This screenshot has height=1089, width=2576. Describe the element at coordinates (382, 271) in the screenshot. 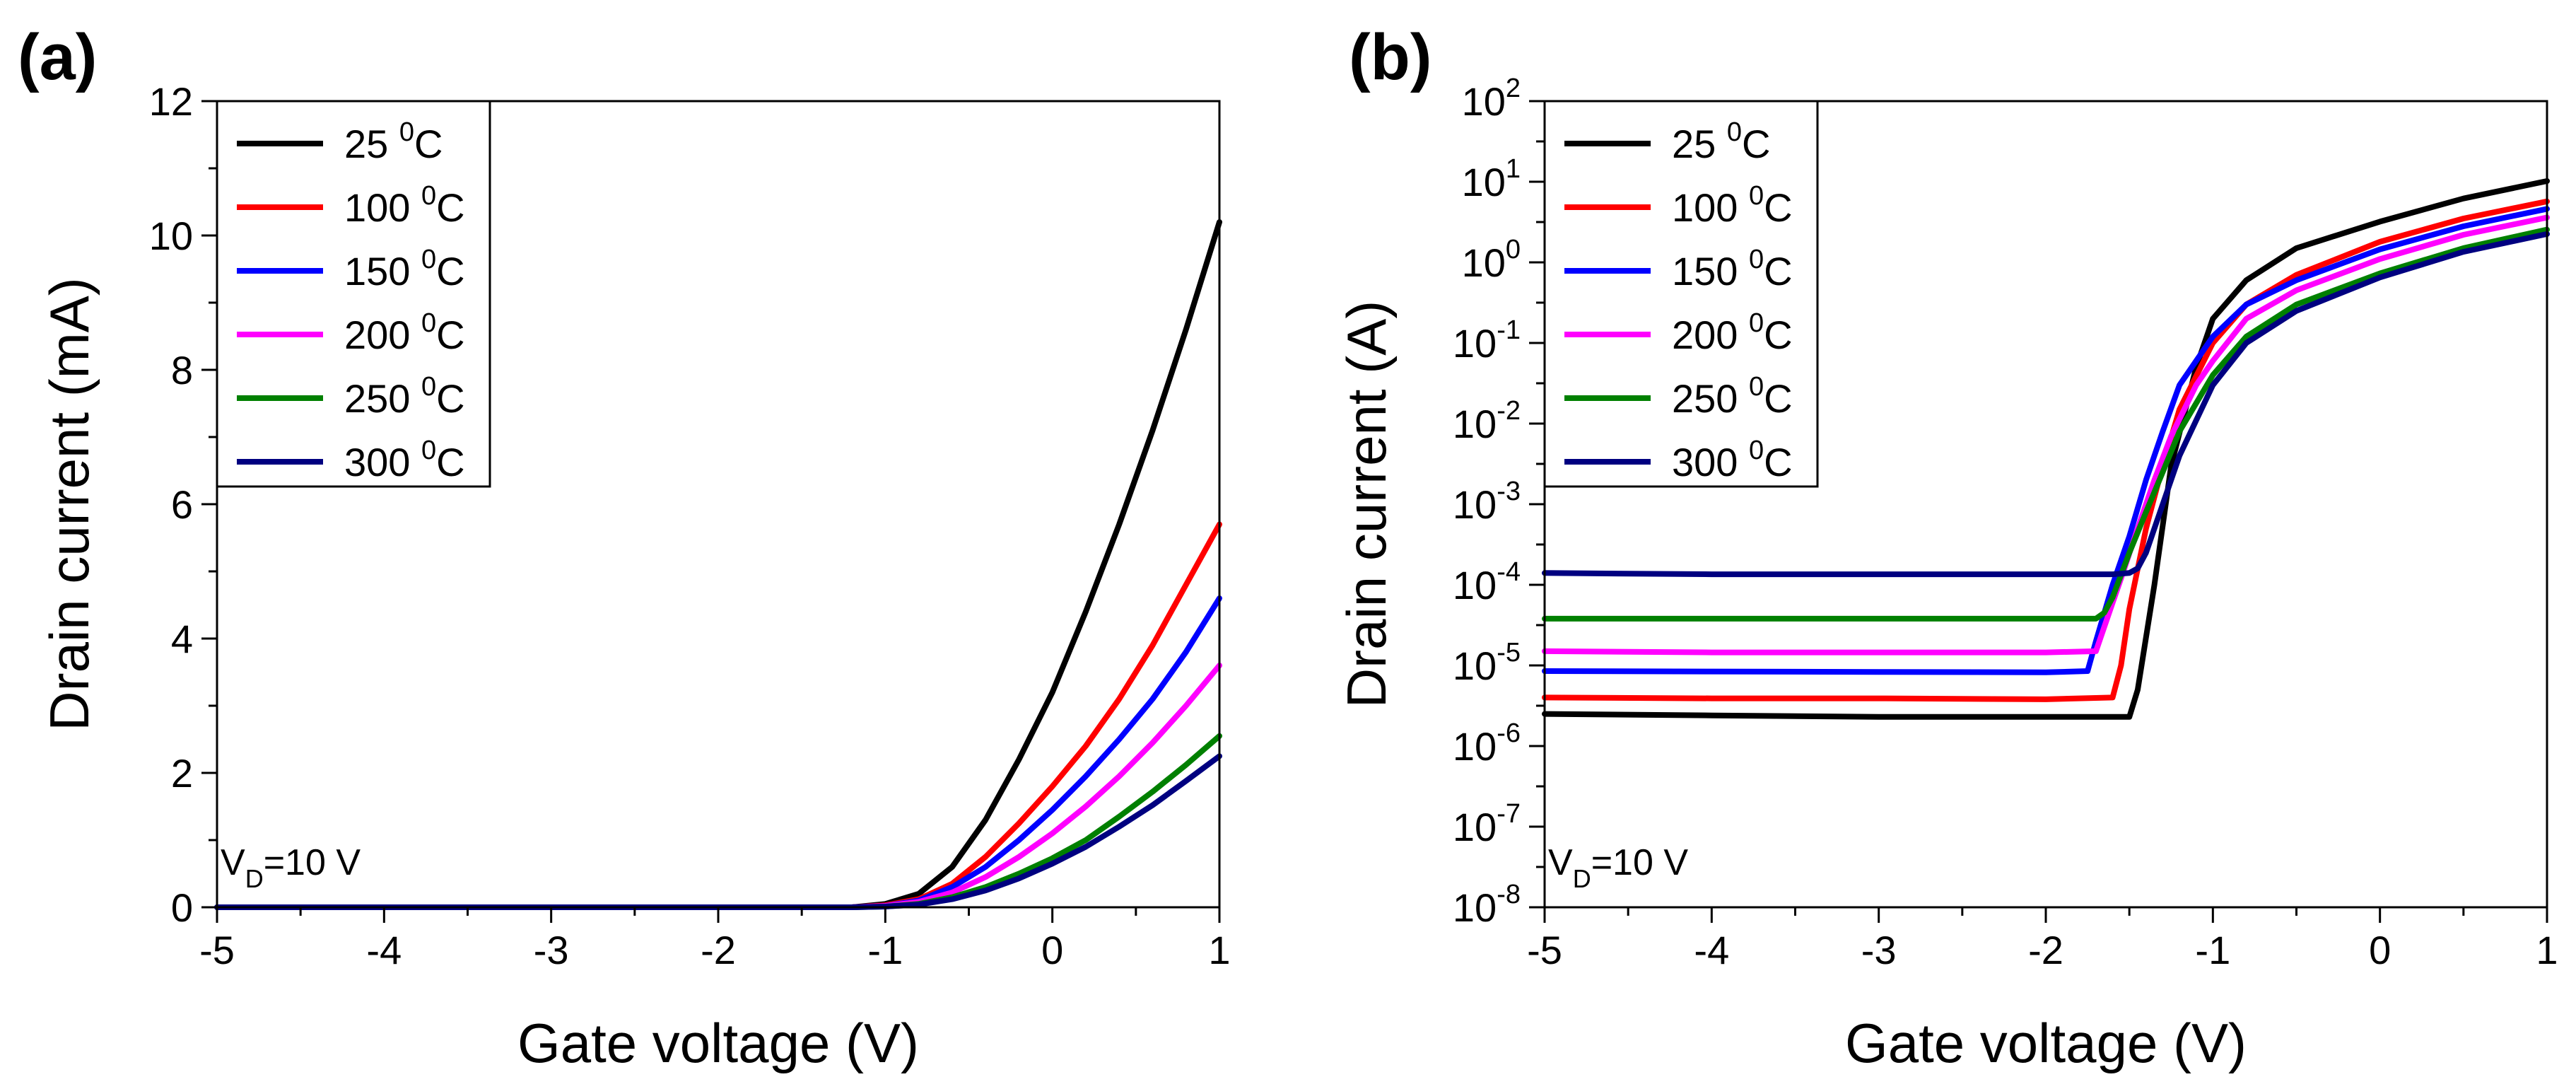

I see `panel-a-legend-value: 150` at that location.